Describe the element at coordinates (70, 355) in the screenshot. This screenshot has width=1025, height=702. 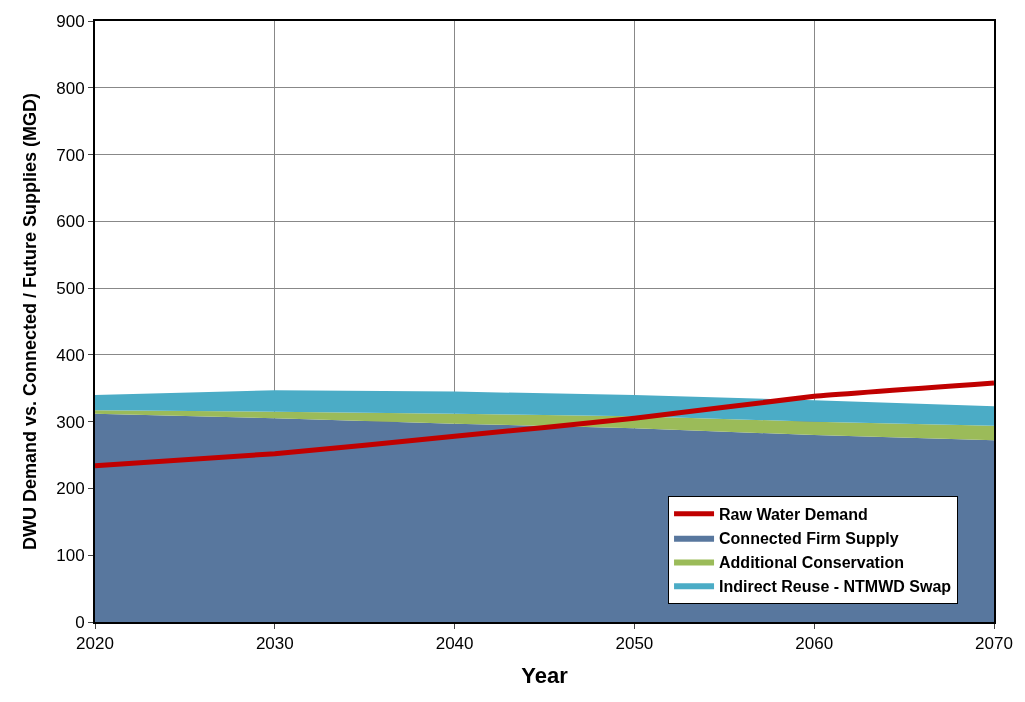
I see `y-tick-label: 400` at that location.